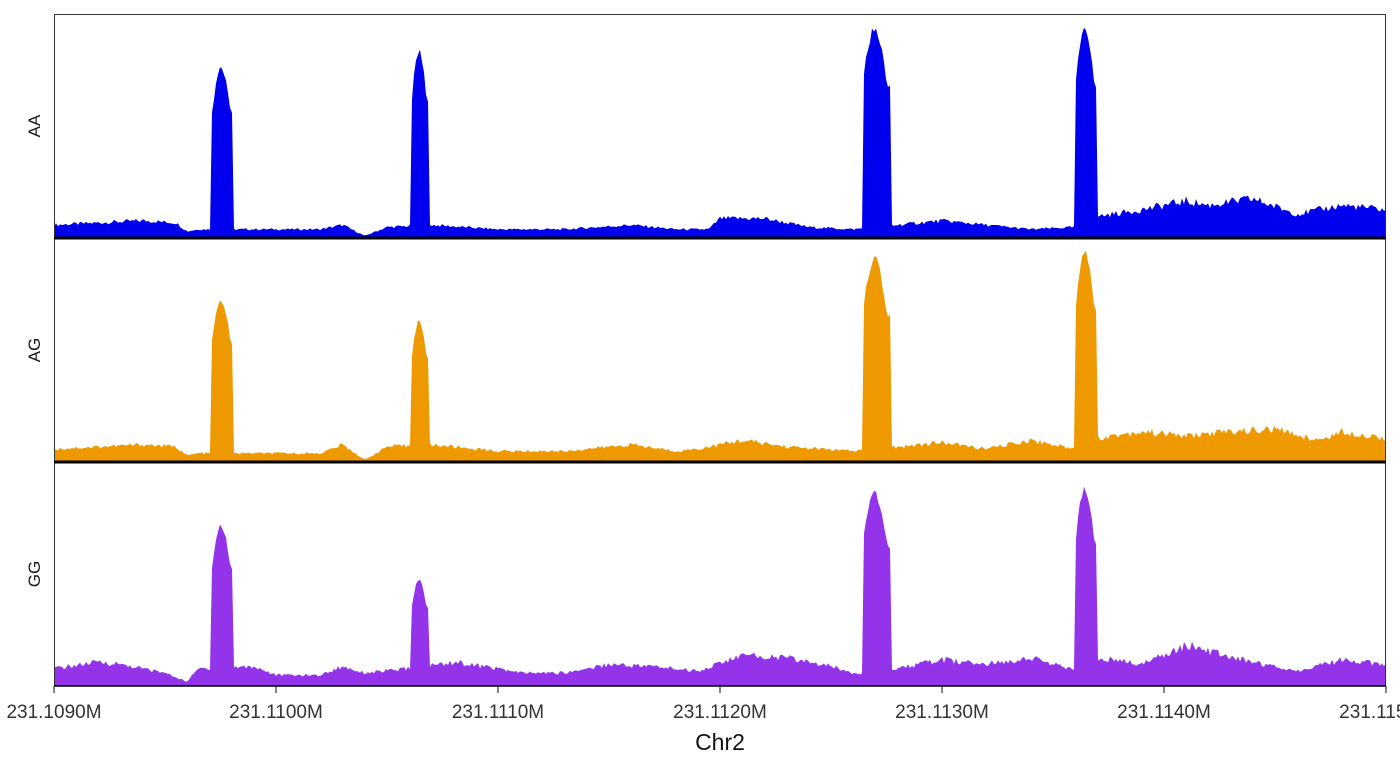  Describe the element at coordinates (34, 125) in the screenshot. I see `track-label-aa: AA` at that location.